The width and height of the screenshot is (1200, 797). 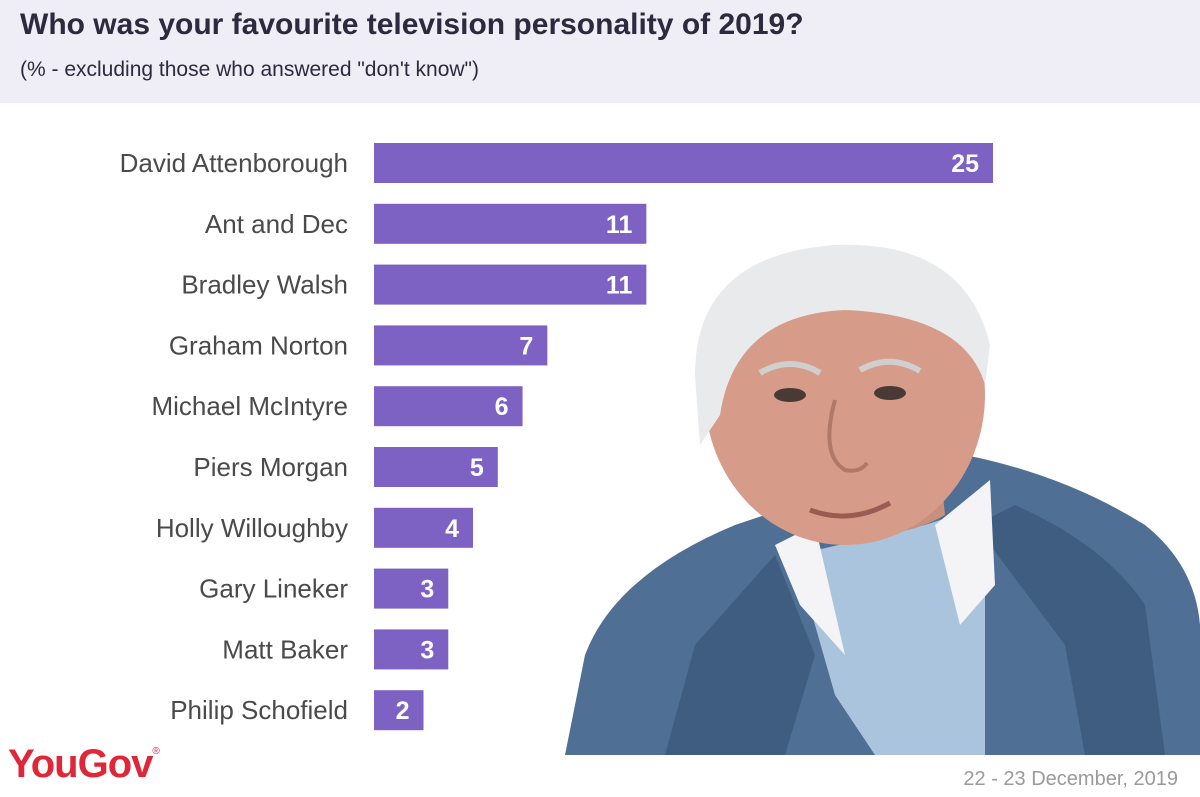 What do you see at coordinates (80, 764) in the screenshot?
I see `logo-text: YouGov` at bounding box center [80, 764].